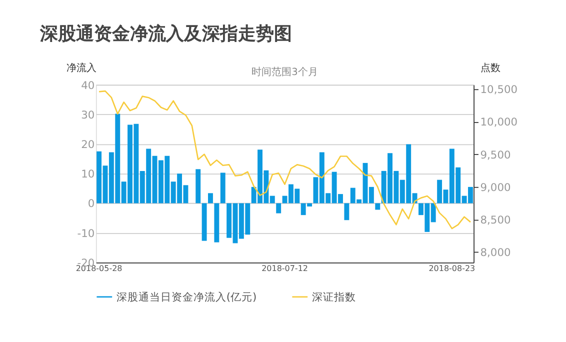 The width and height of the screenshot is (566, 342). What do you see at coordinates (91, 203) in the screenshot?
I see `y-tick-label: 0` at bounding box center [91, 203].